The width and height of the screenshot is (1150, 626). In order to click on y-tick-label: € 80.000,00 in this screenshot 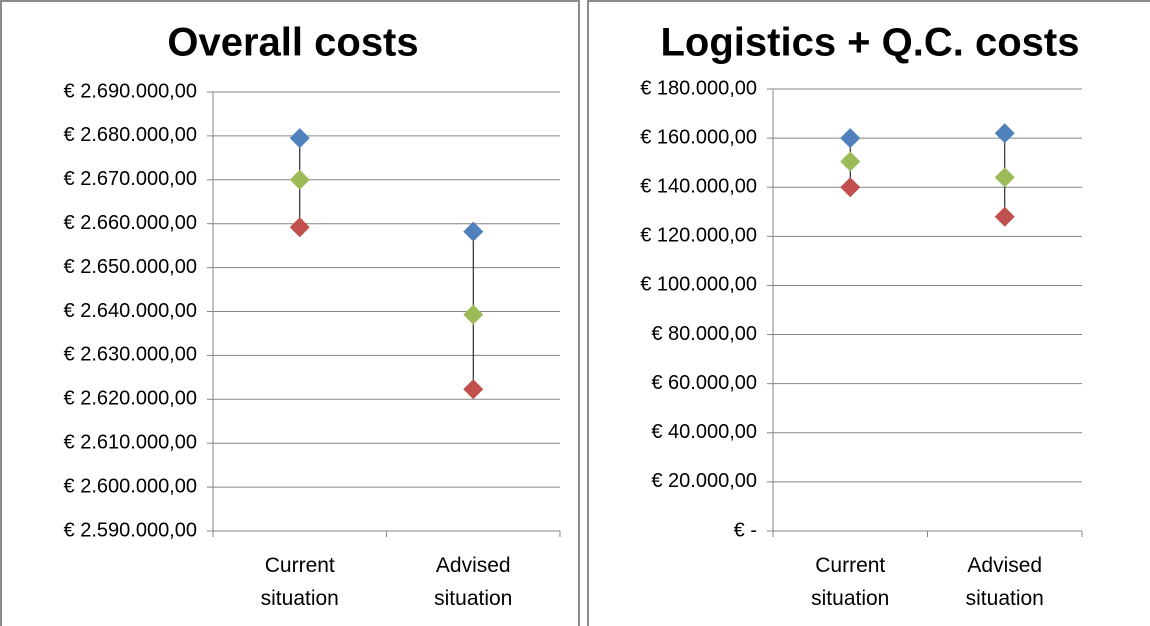, I will do `click(704, 334)`.